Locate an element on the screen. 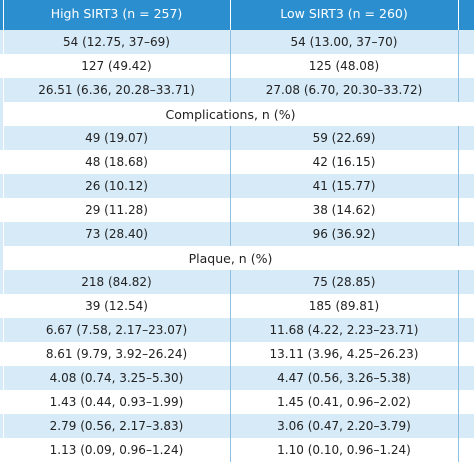  cell-high-sirt3: 54 (12.75, 37–69) is located at coordinates (117, 42).